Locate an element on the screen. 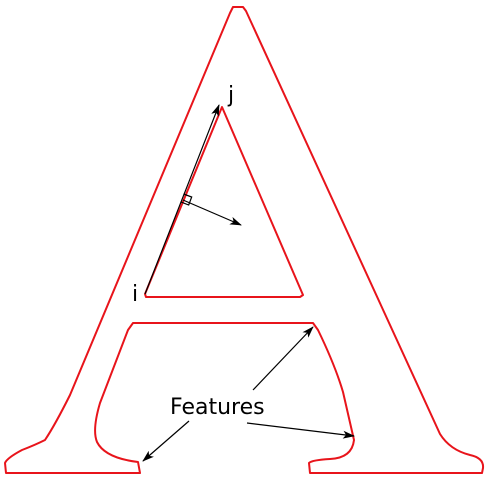  right-angle-marker is located at coordinates (186, 199).